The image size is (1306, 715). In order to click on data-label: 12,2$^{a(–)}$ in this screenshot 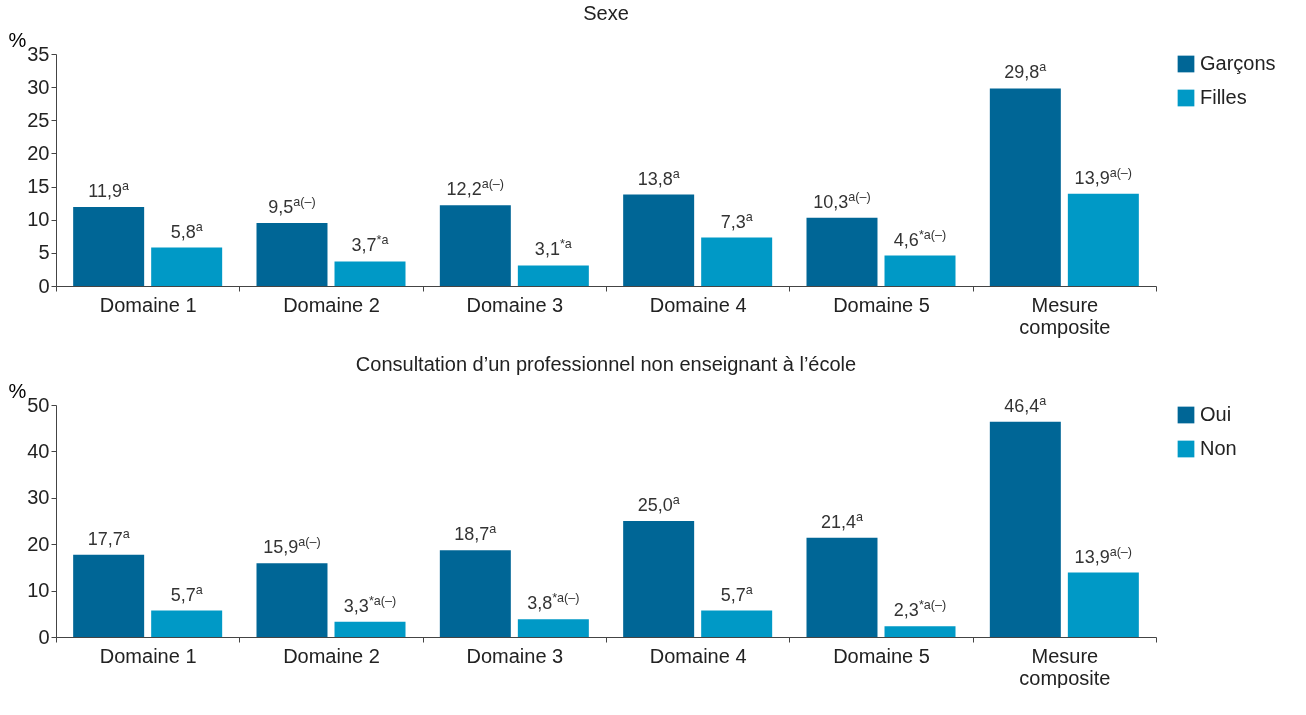, I will do `click(475, 188)`.